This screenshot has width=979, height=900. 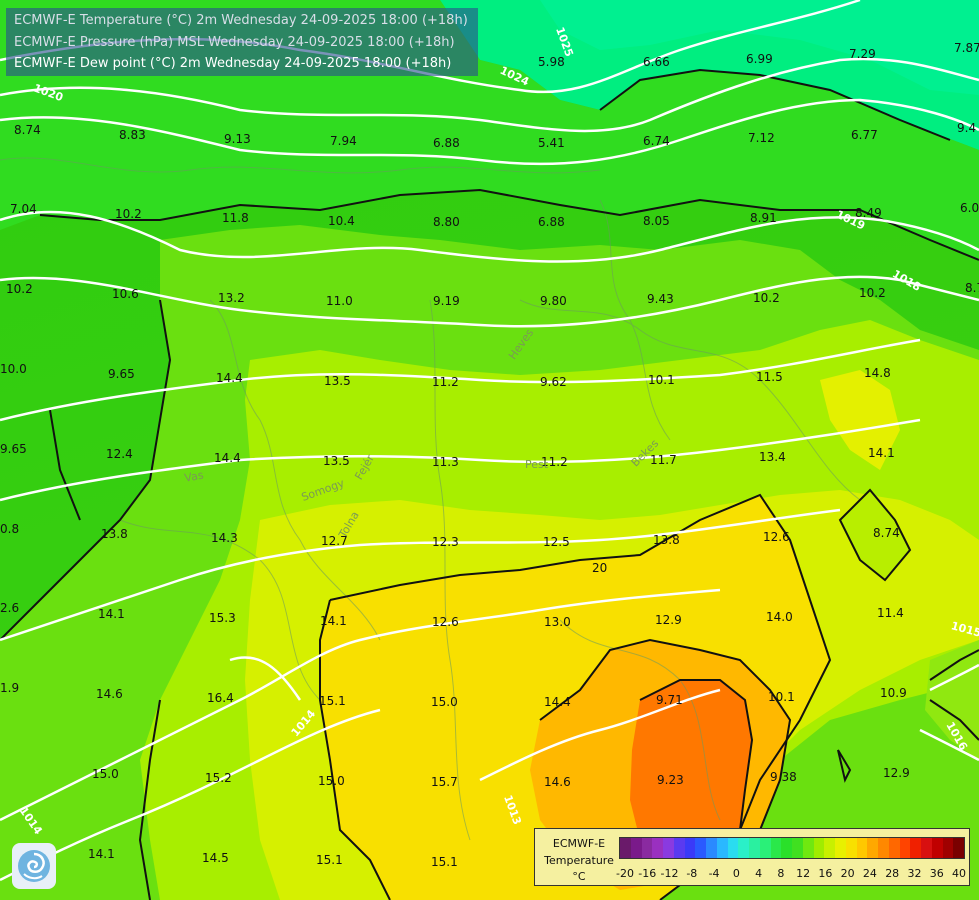 I want to click on legend-tick-label: 8, so click(x=781, y=873).